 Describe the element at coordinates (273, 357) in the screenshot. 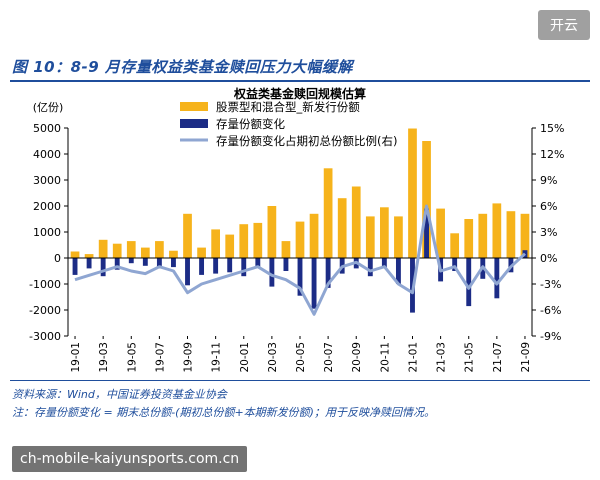

I see `x-tick-label: 20-03` at that location.